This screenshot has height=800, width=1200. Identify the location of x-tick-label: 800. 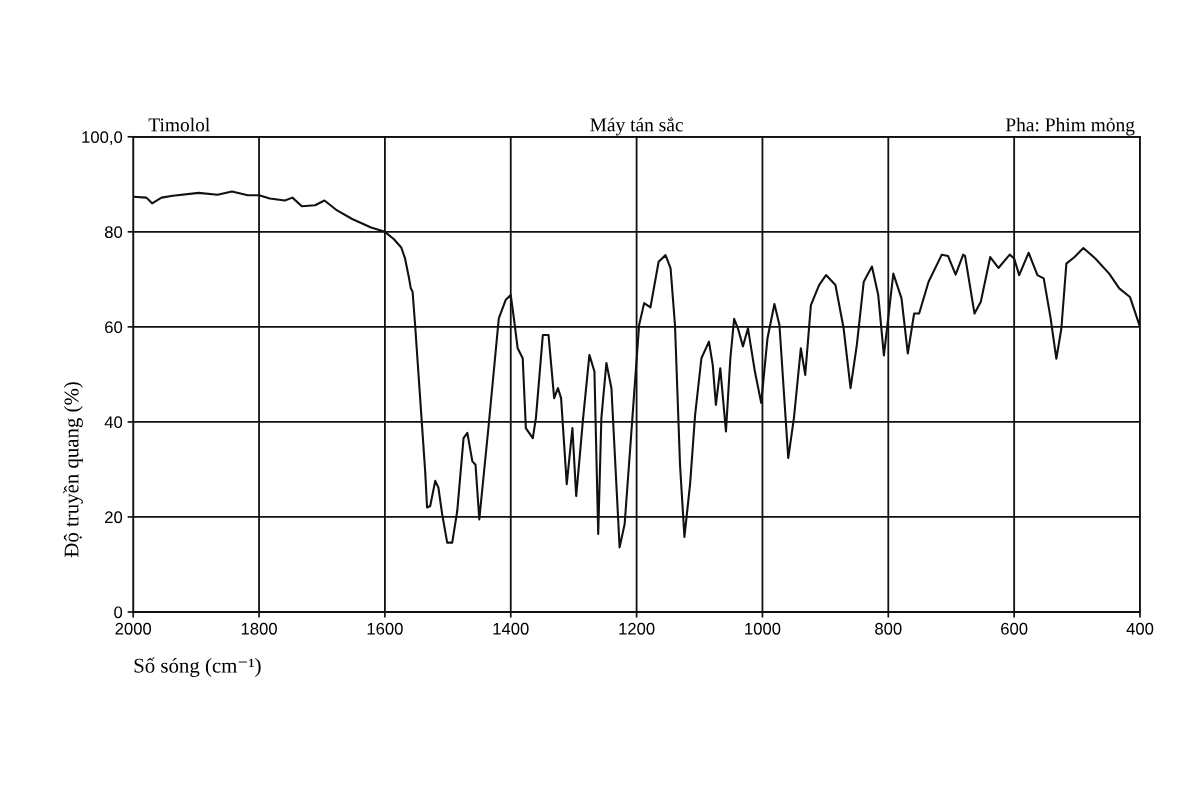
(888, 628).